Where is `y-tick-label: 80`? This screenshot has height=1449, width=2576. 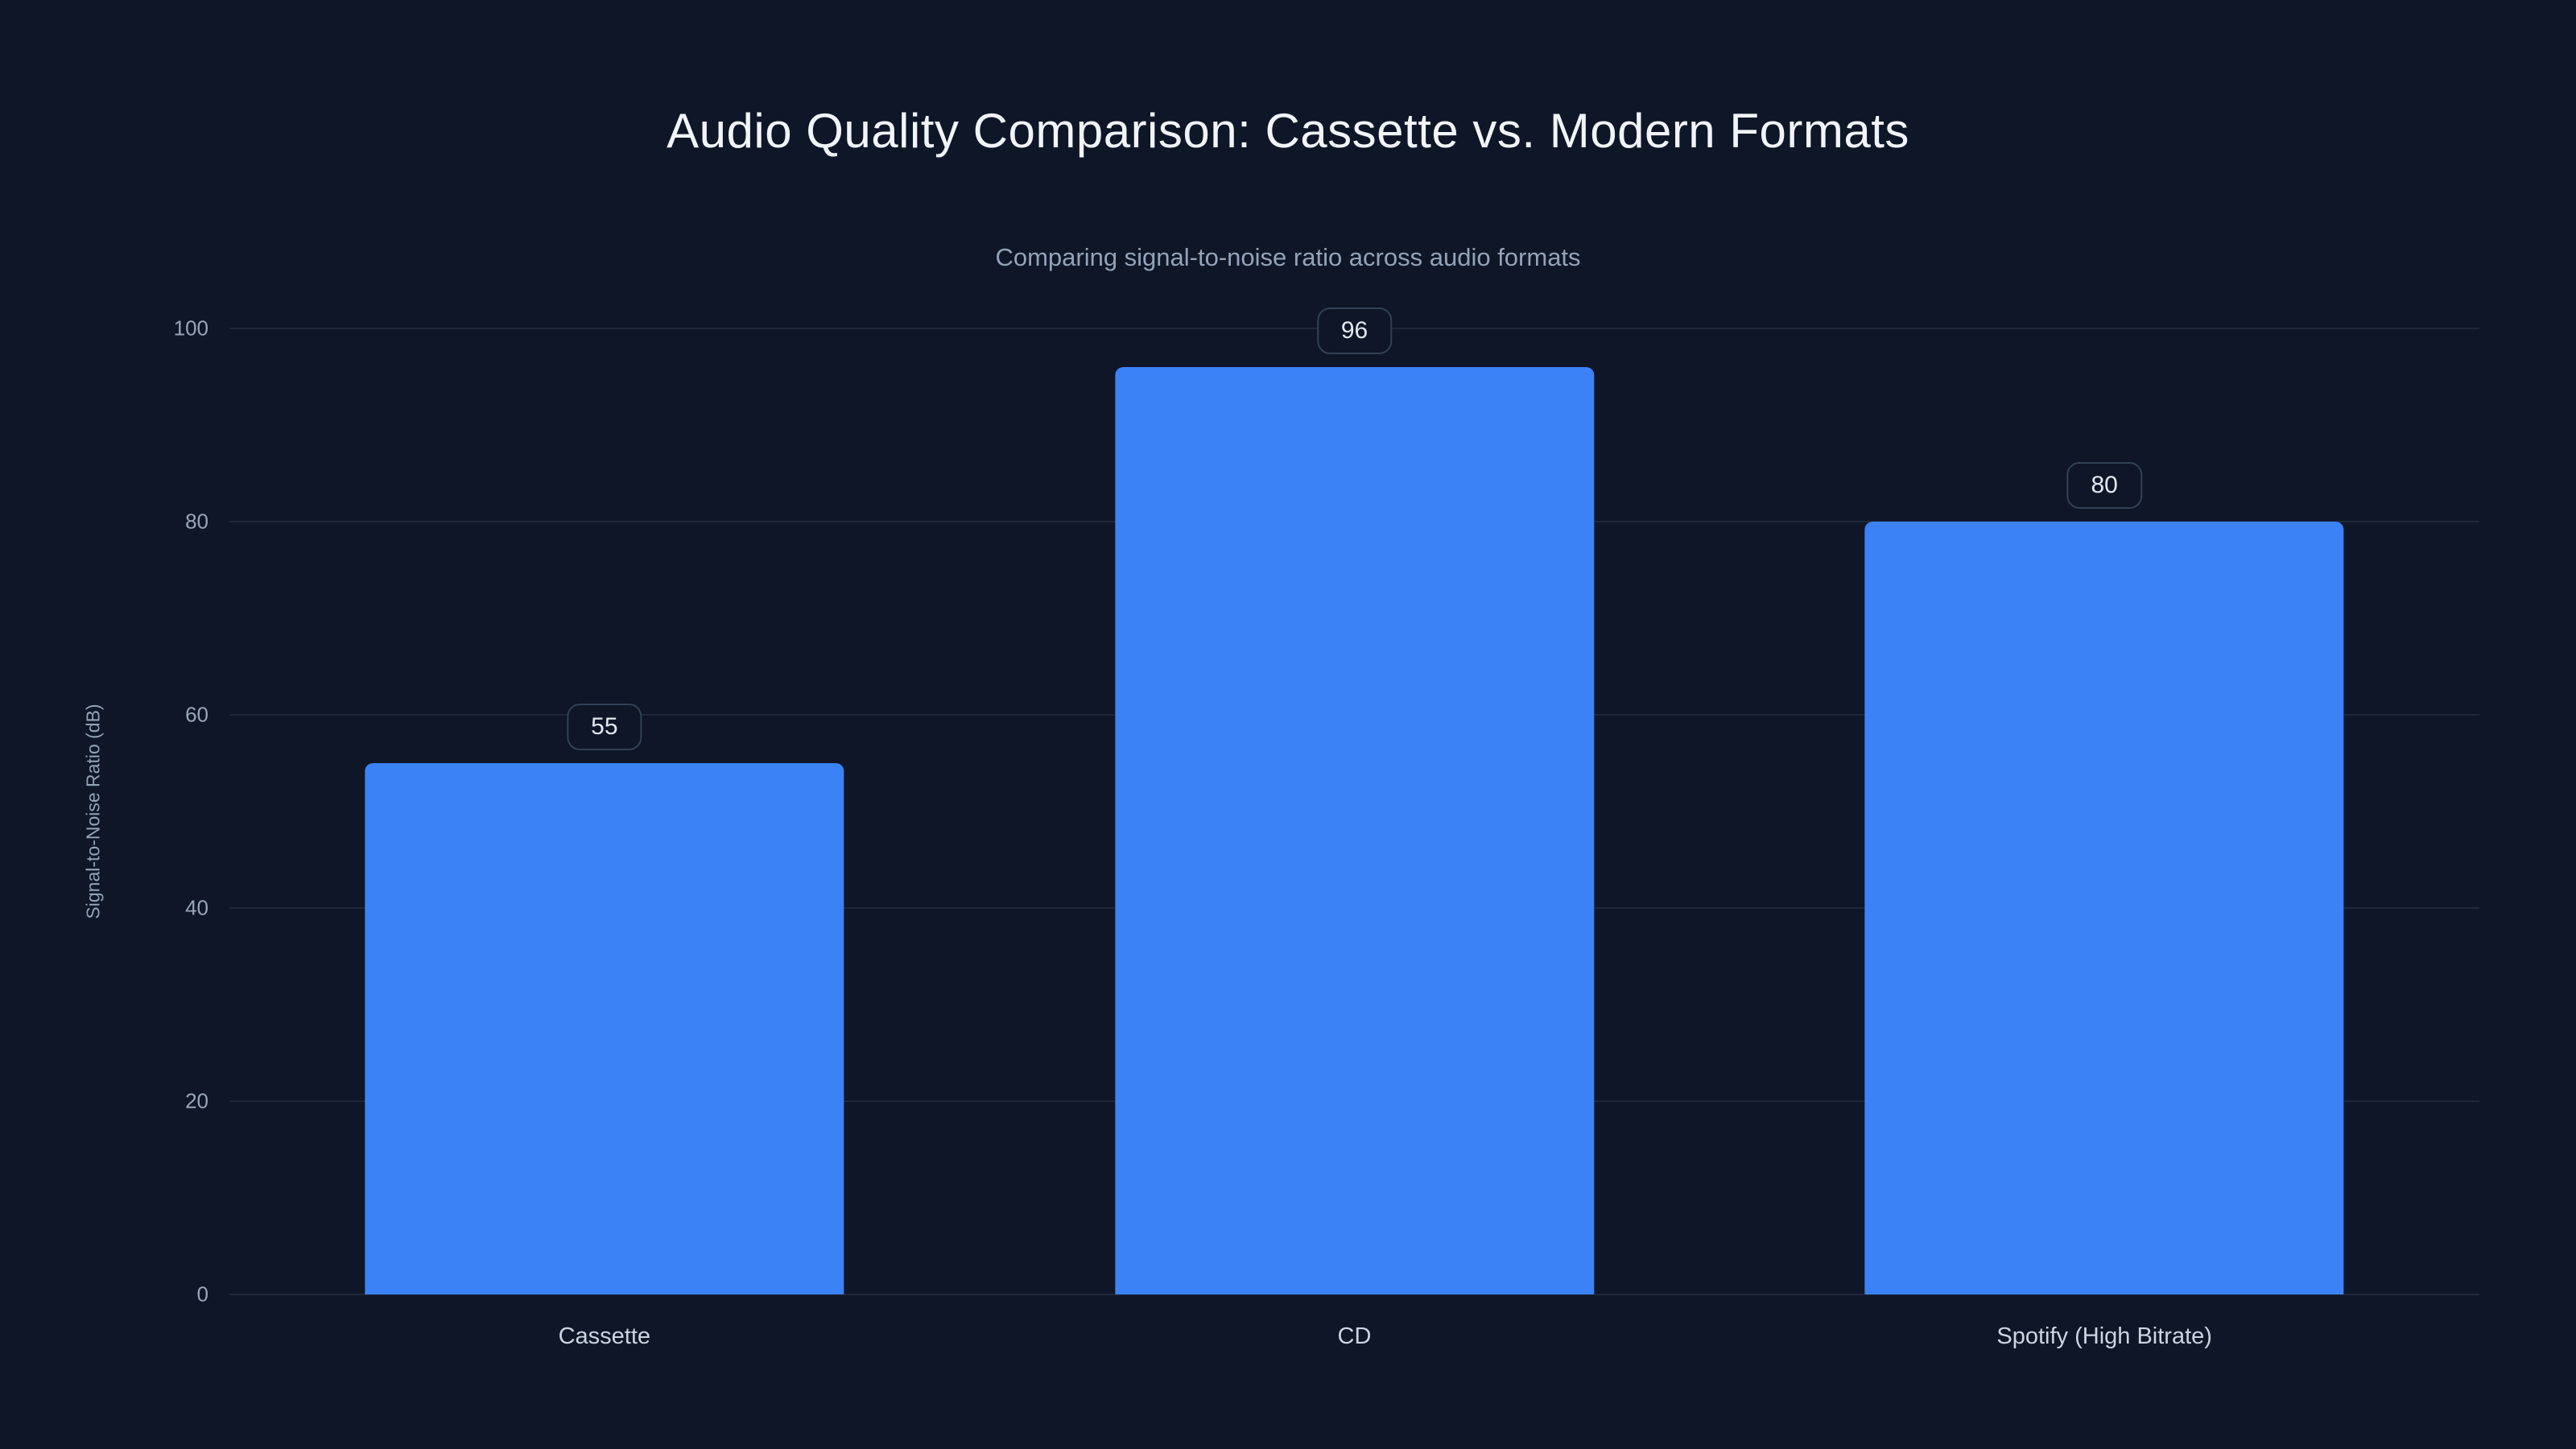 y-tick-label: 80 is located at coordinates (196, 521).